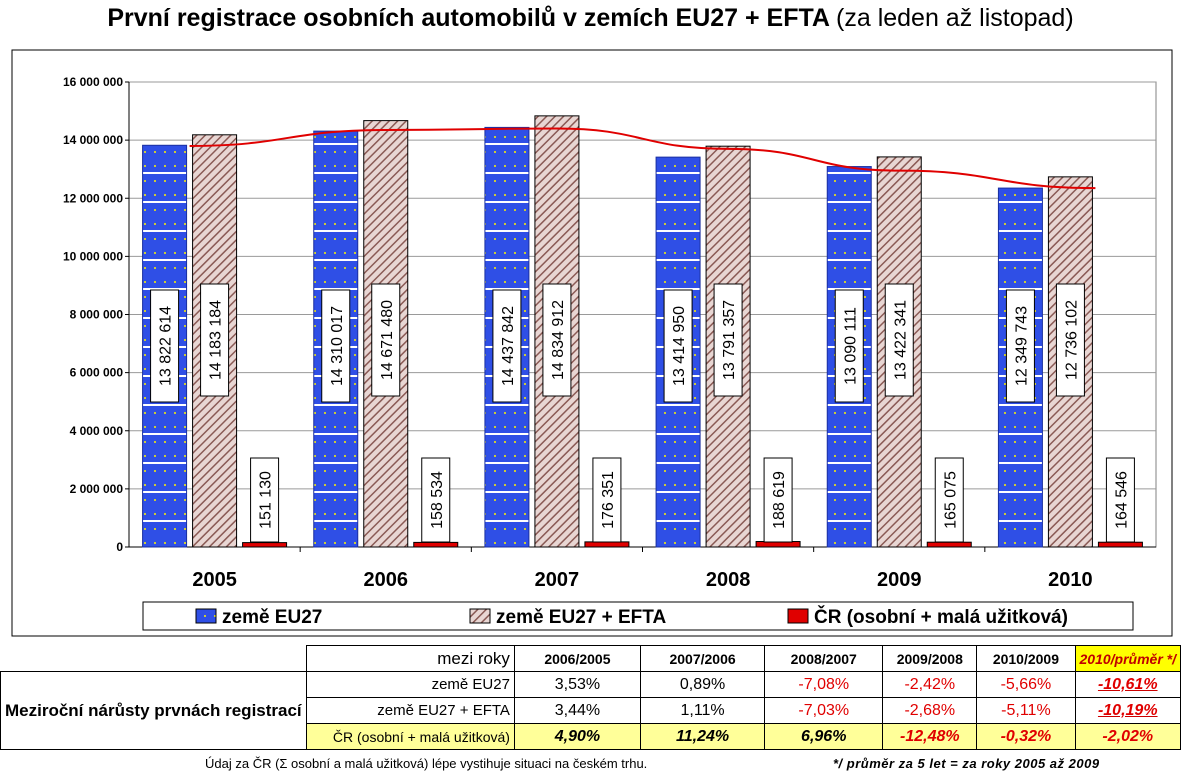 This screenshot has height=781, width=1181. What do you see at coordinates (577, 710) in the screenshot?
I see `table-cell: 3,44%` at bounding box center [577, 710].